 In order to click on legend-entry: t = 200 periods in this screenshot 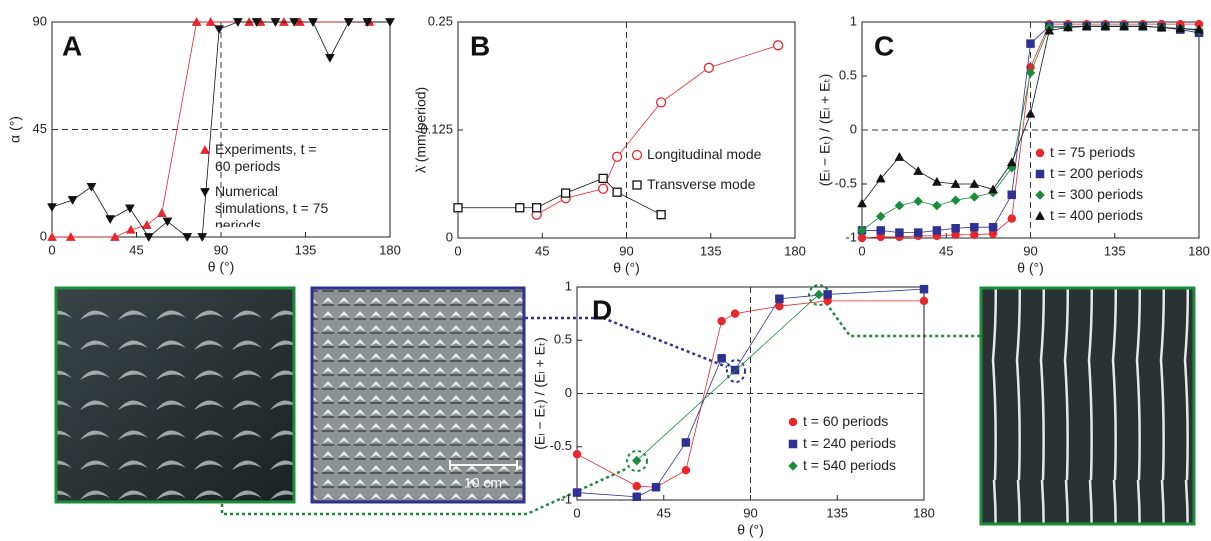, I will do `click(1097, 173)`.